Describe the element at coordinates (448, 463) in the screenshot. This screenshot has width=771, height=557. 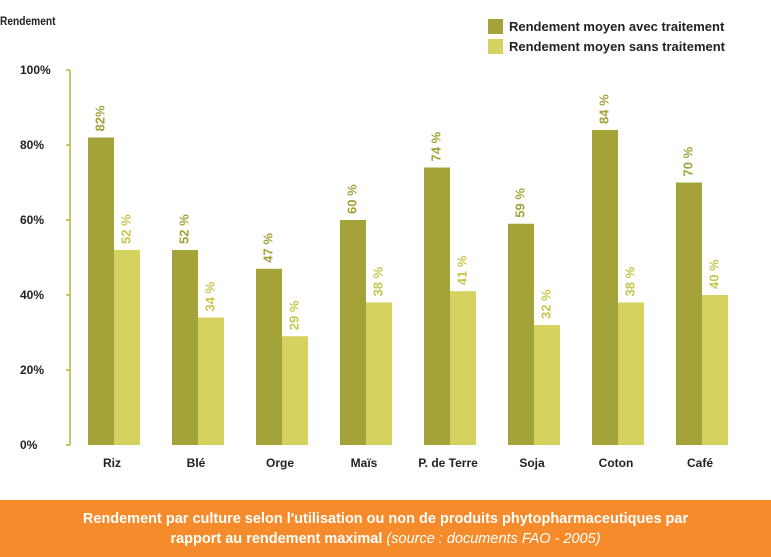
I see `category-label: P. de Terre` at that location.